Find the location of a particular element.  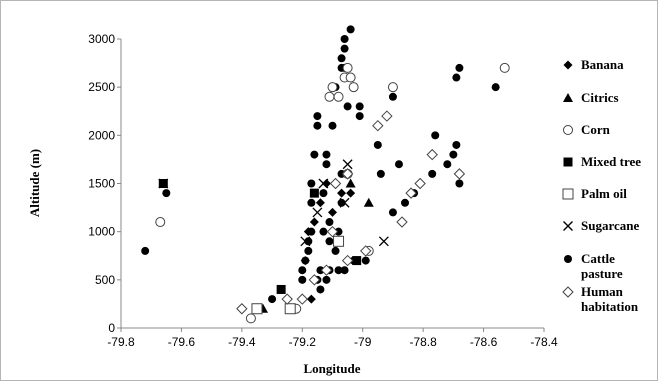

y-tick-label: 0 is located at coordinates (111, 328).